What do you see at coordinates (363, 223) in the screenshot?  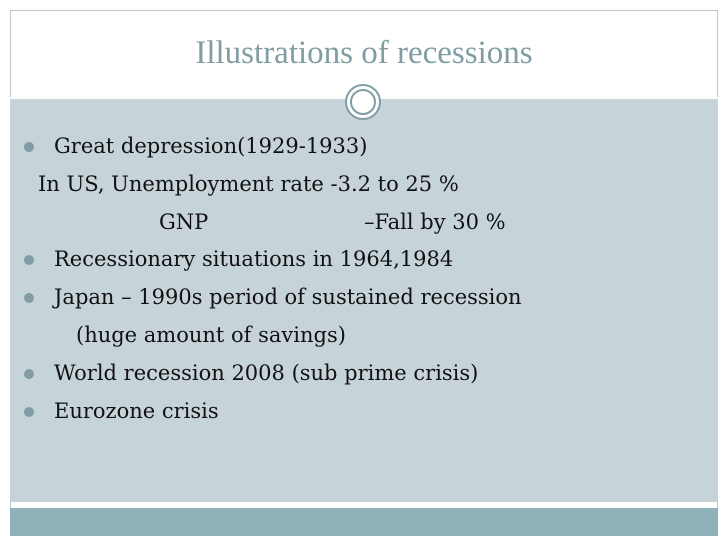 I see `list-item: GNP –Fall by 30 %` at bounding box center [363, 223].